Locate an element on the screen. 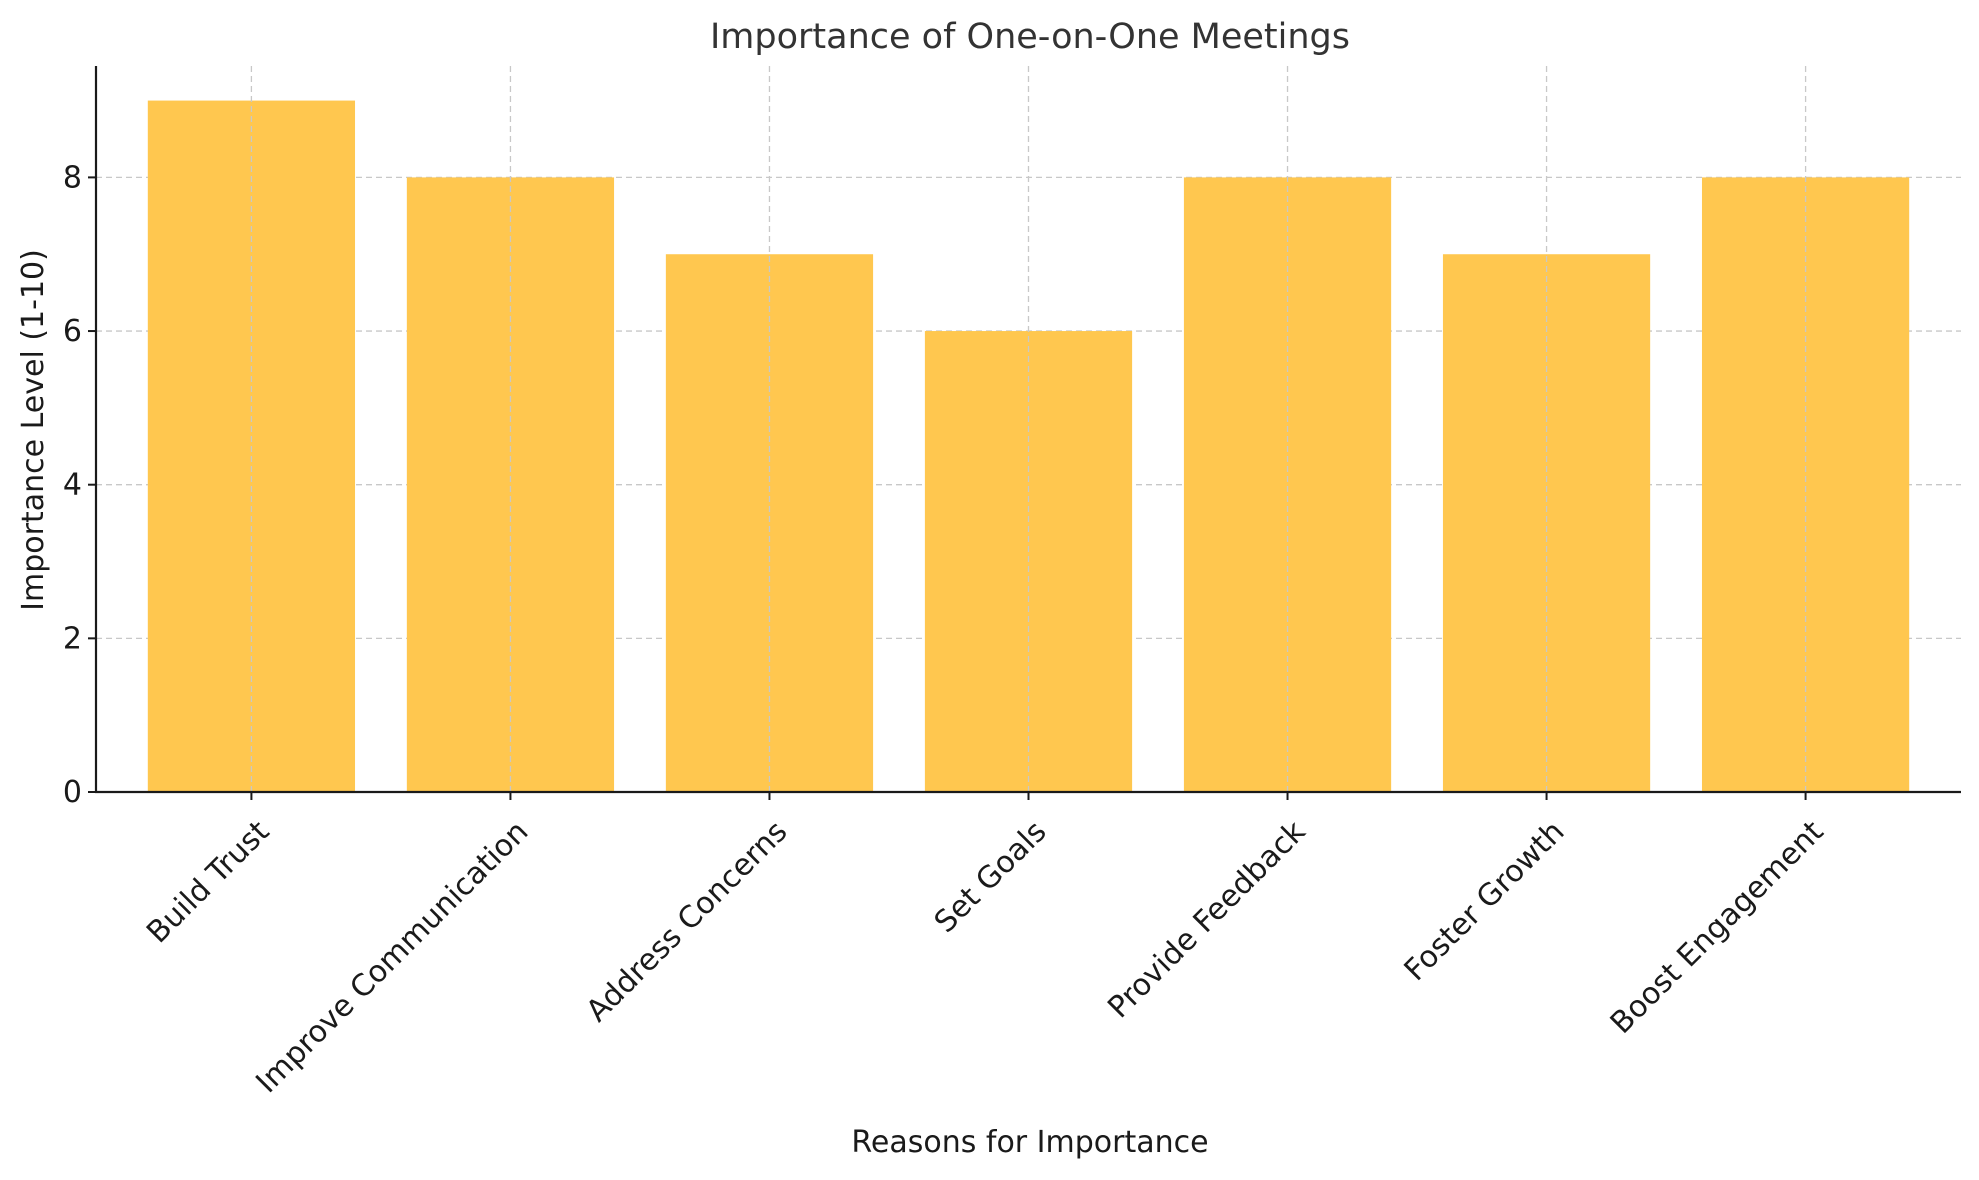 This screenshot has height=1180, width=1979. x-tick-label: Foster Growth is located at coordinates (1485, 901).